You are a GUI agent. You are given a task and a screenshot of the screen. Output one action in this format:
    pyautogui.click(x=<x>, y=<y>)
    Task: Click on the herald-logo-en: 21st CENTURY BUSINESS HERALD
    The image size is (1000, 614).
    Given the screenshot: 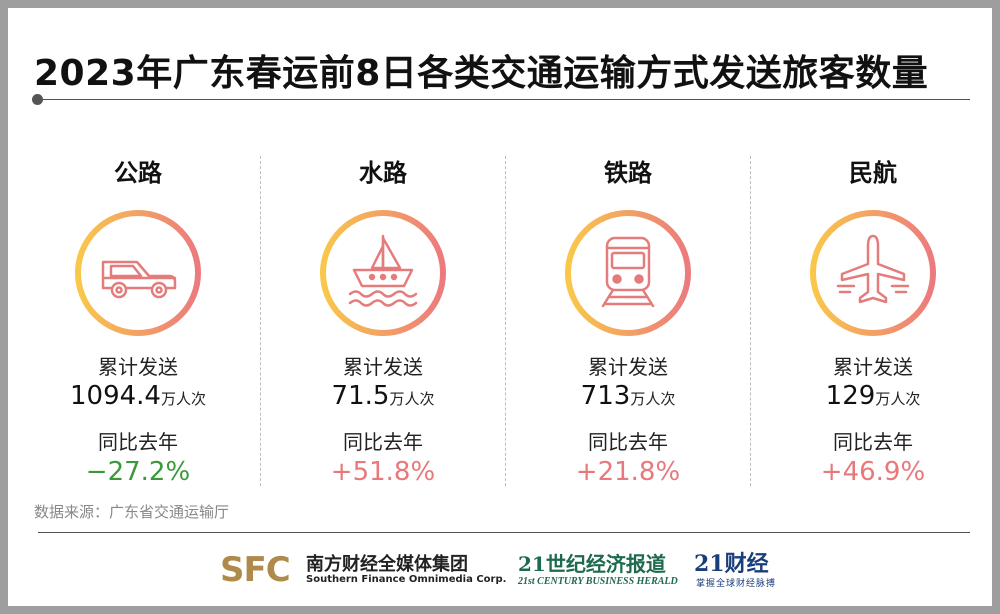 What is the action you would take?
    pyautogui.click(x=598, y=581)
    